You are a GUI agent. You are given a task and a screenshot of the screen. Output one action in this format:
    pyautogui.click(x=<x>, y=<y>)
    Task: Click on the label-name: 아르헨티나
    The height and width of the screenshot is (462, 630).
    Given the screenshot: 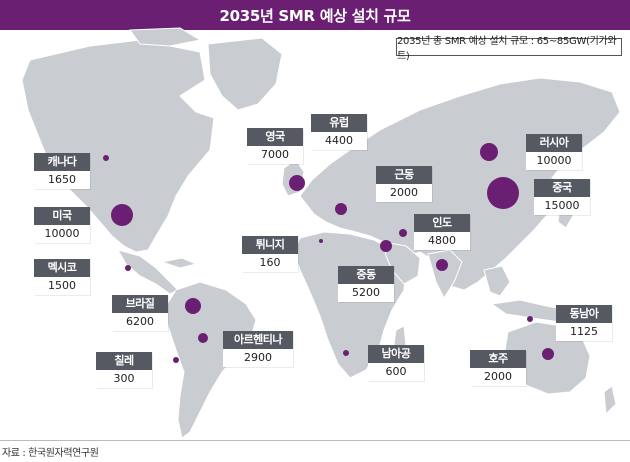 What is the action you would take?
    pyautogui.click(x=258, y=340)
    